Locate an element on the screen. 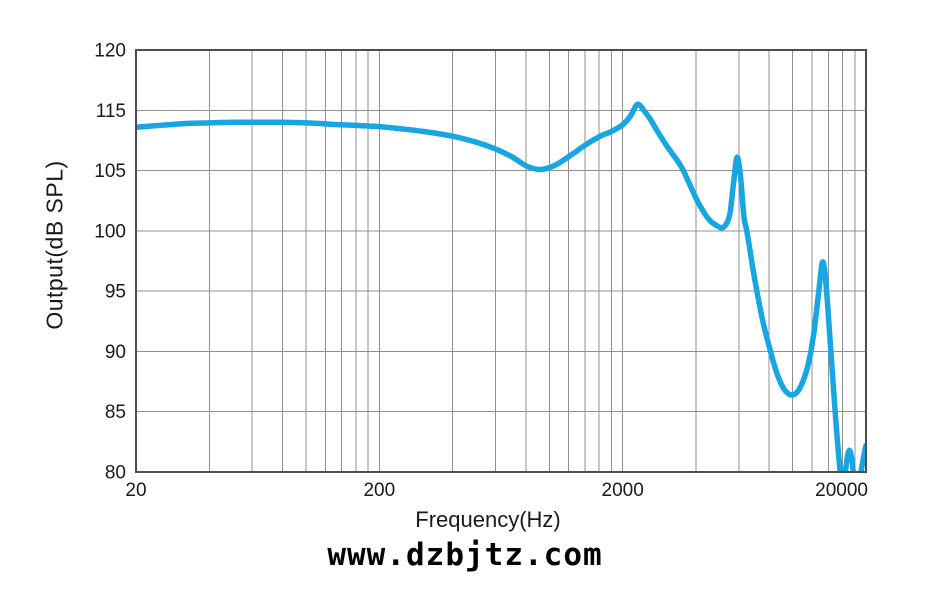 This screenshot has width=935, height=589. y-tick-label: 90 is located at coordinates (115, 352).